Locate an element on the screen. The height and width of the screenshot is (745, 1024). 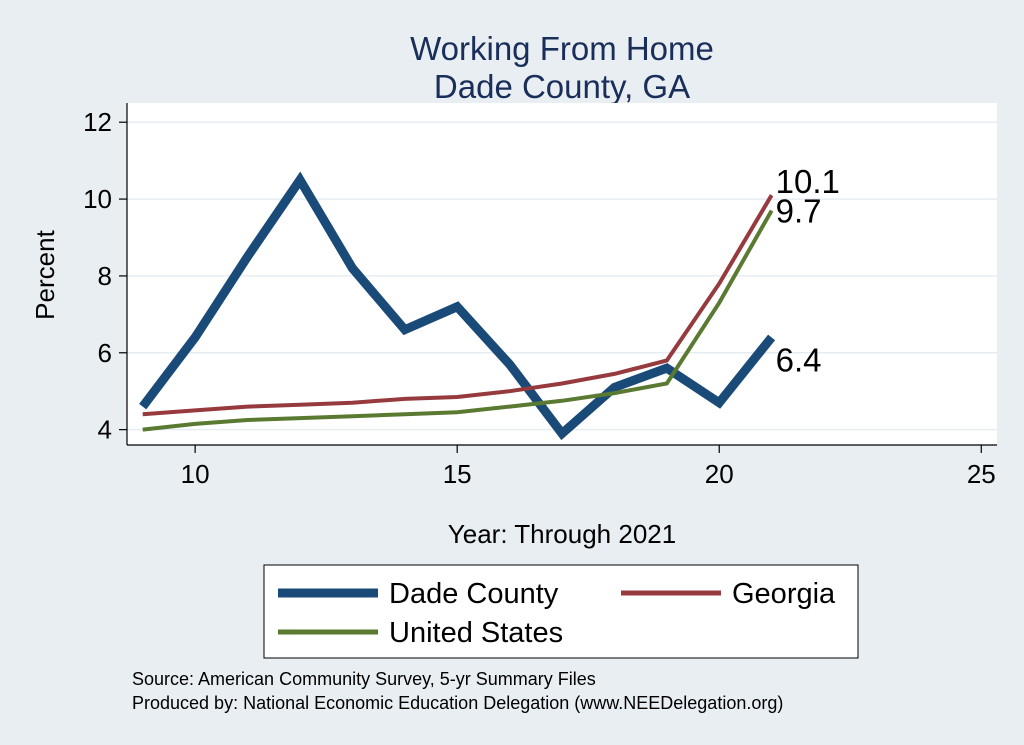
y-tick-label-4: 4 is located at coordinates (105, 430).